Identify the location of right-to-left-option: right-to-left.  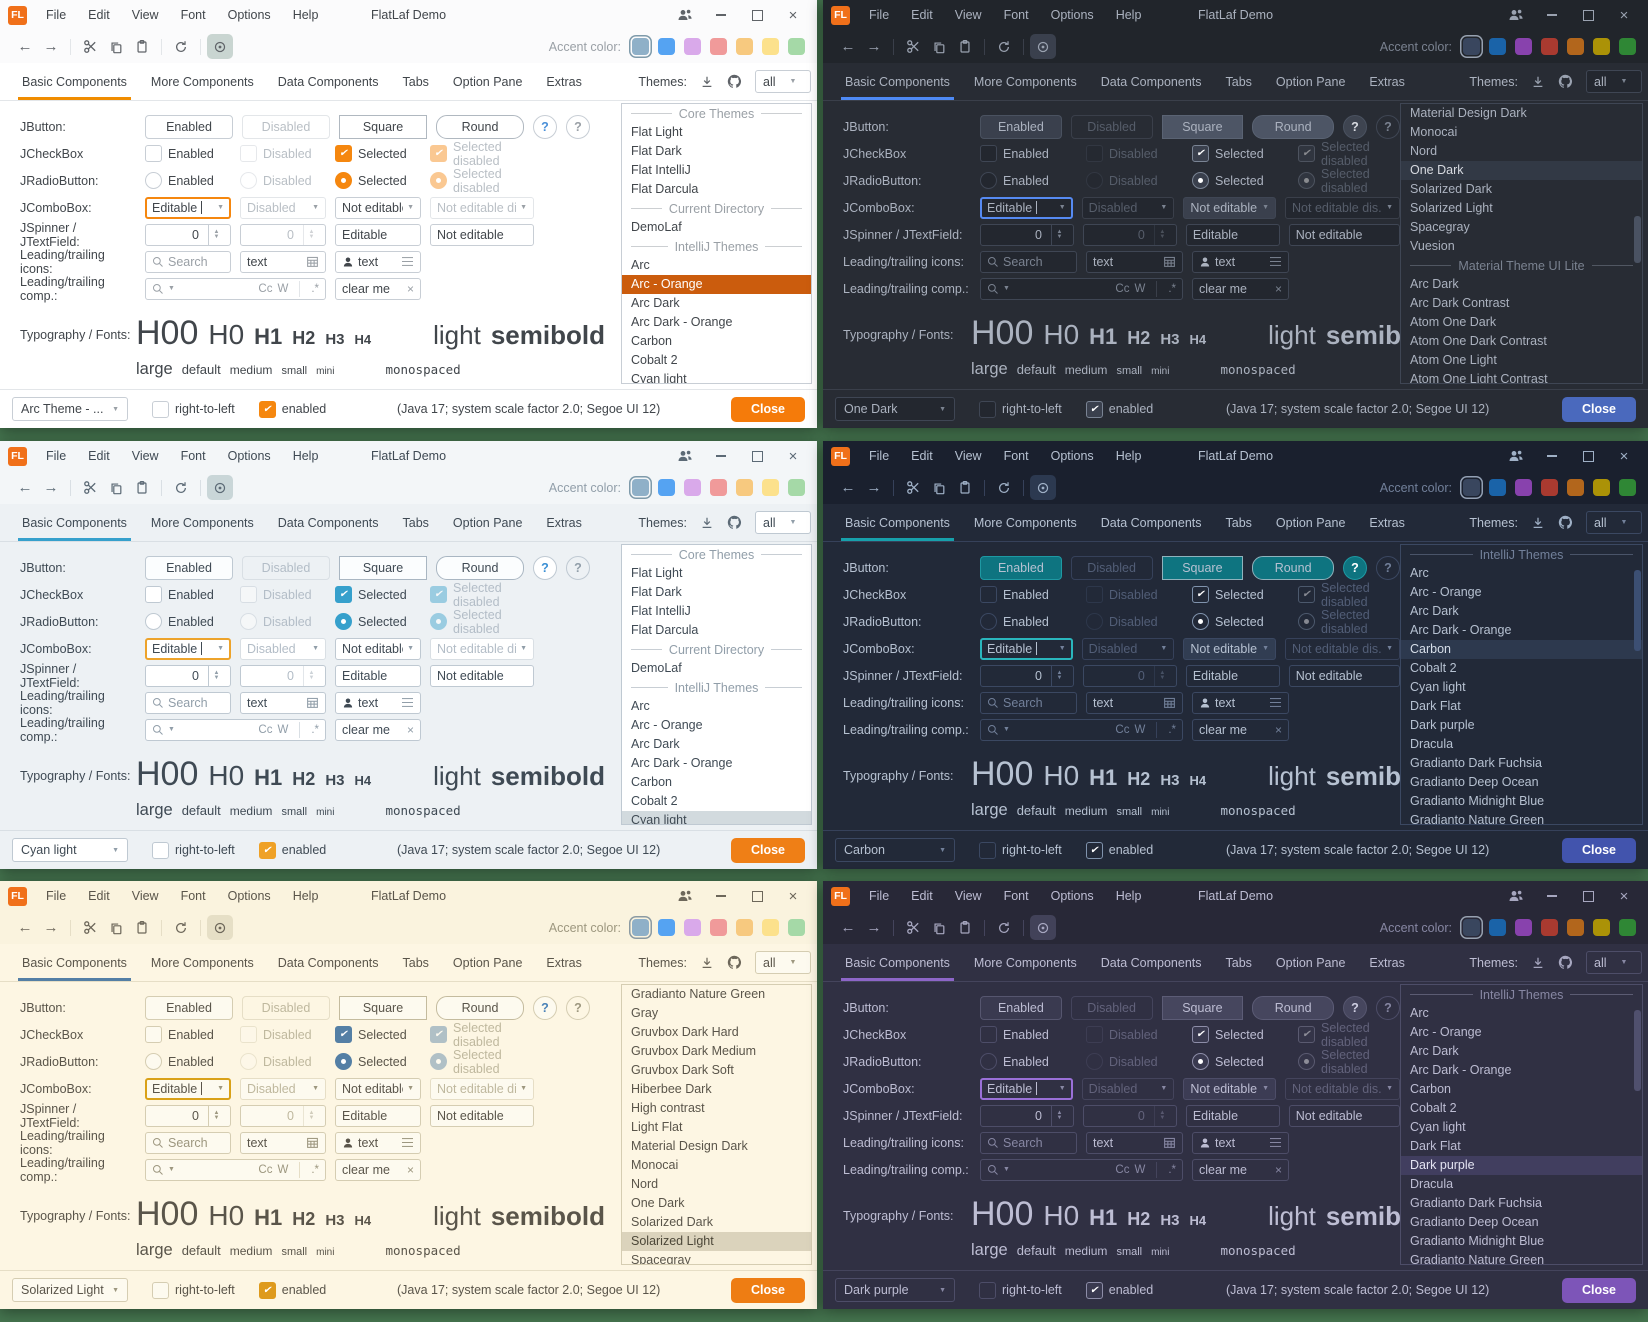
(1020, 850).